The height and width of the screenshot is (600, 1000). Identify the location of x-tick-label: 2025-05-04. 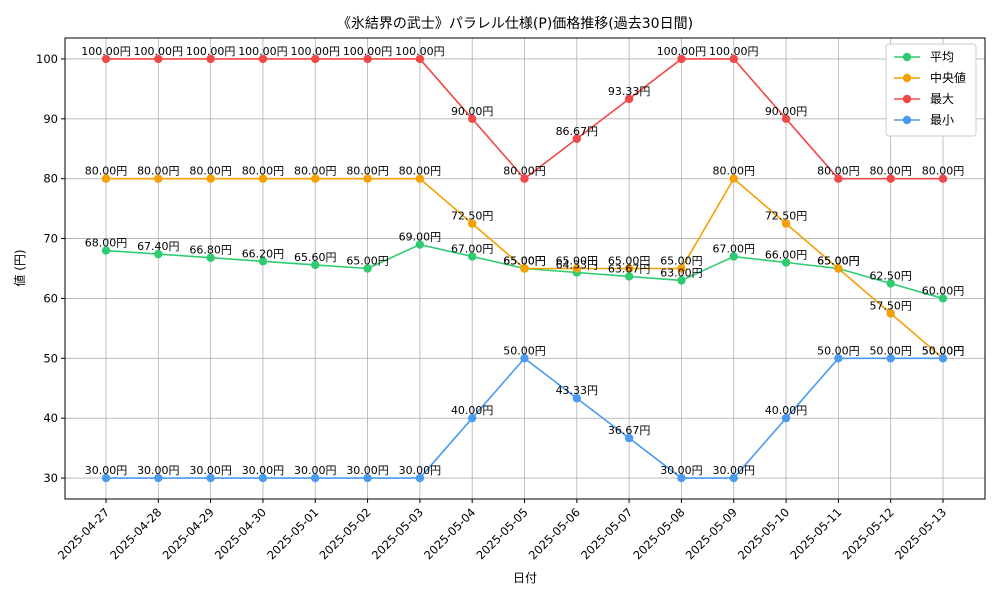
(449, 533).